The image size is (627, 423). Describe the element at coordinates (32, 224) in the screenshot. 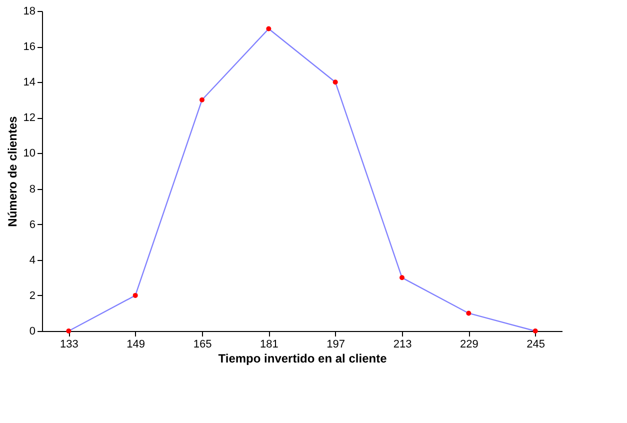

I see `y-tick-label: 6` at that location.